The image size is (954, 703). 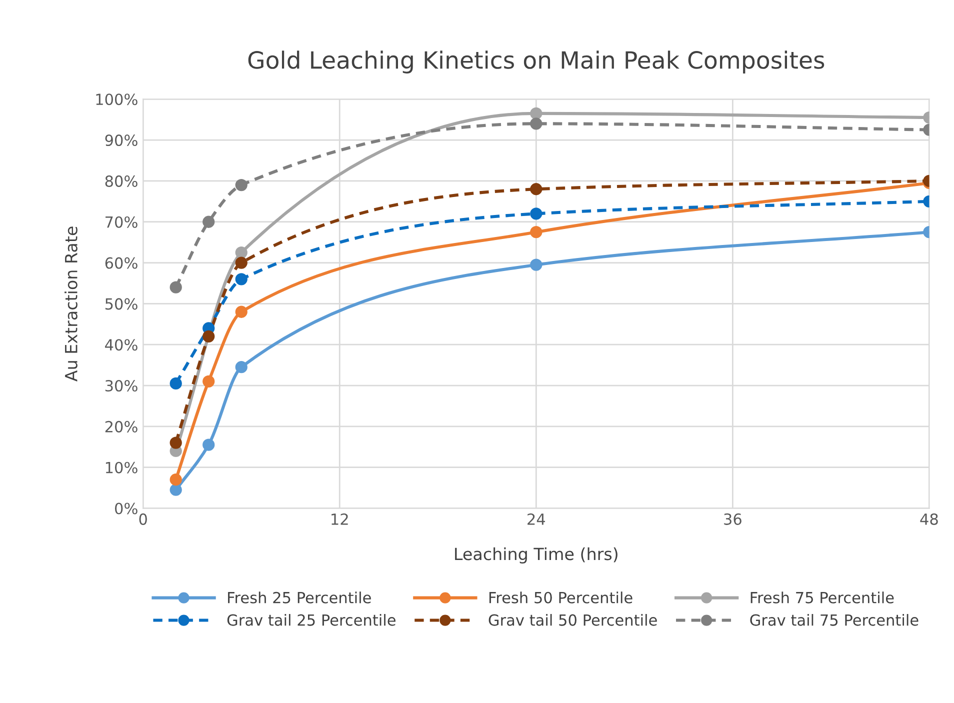 I want to click on y-axis-title: Au Extraction Rate, so click(x=71, y=304).